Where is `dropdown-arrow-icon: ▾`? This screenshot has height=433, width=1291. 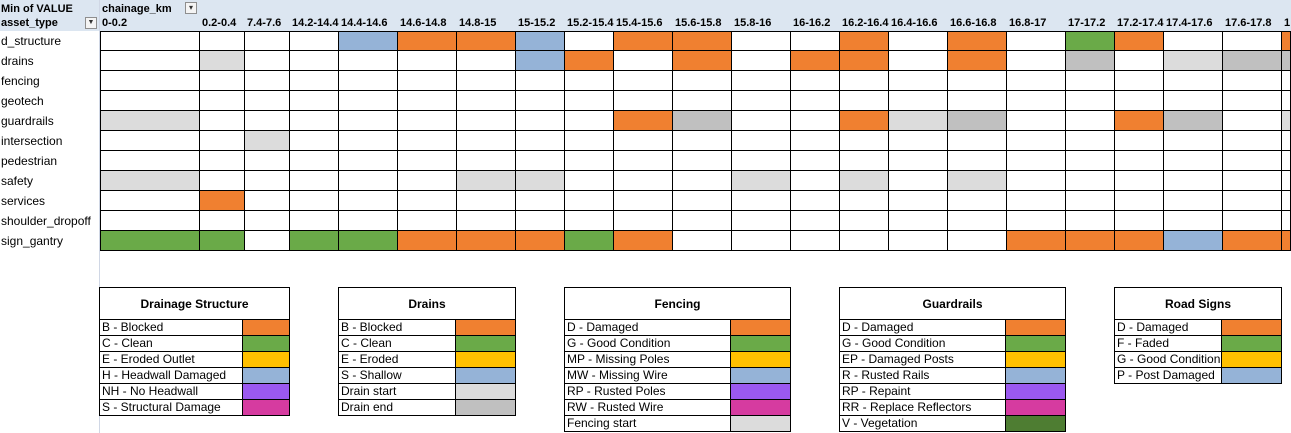
dropdown-arrow-icon: ▾ is located at coordinates (191, 8).